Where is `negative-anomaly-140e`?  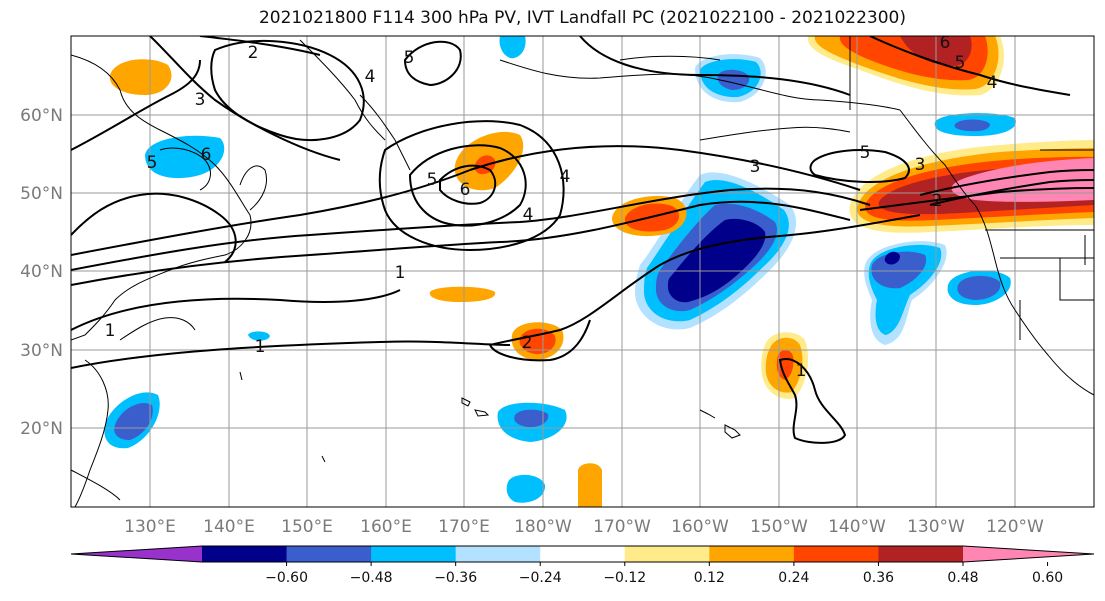
negative-anomaly-140e is located at coordinates (185, 157).